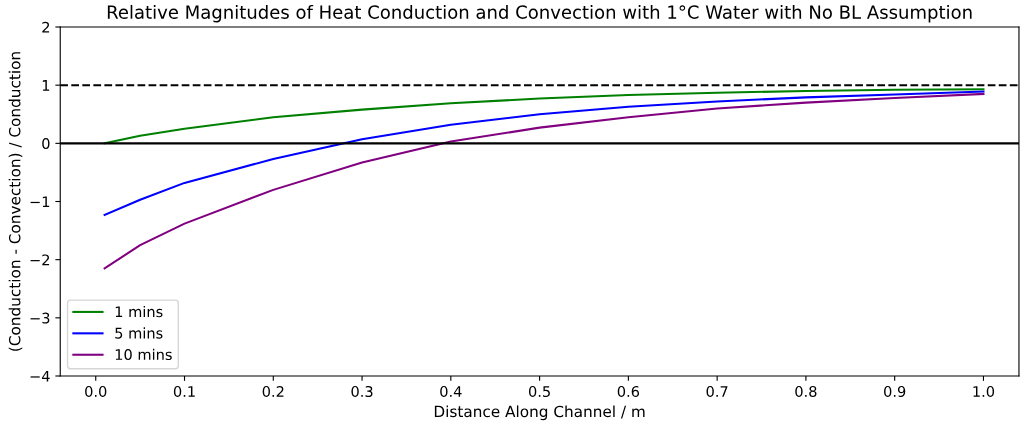  Describe the element at coordinates (184, 391) in the screenshot. I see `x-tick-label: 0.1` at that location.